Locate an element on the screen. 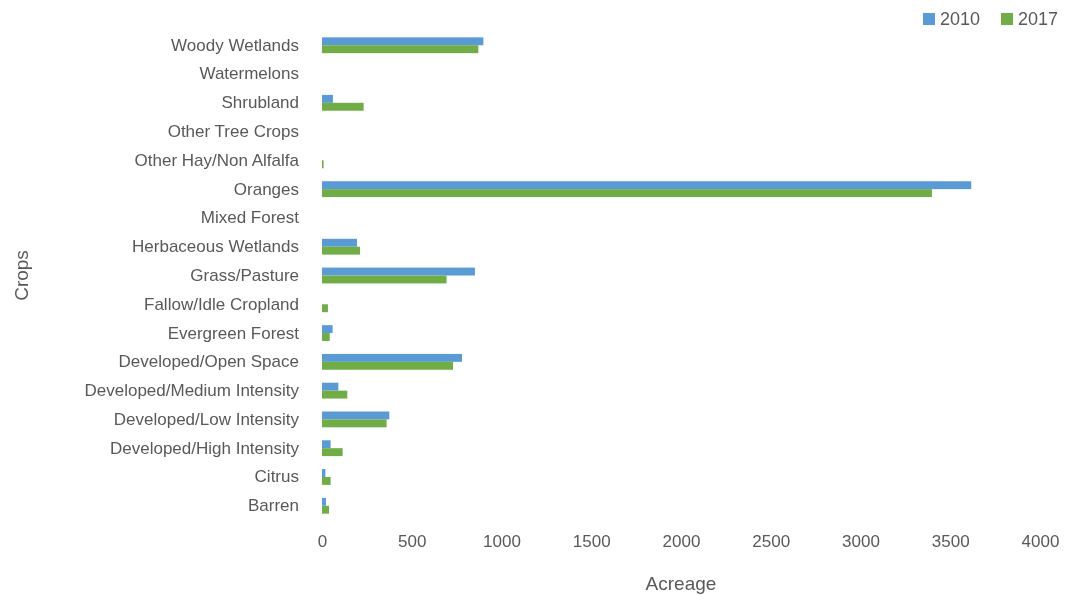  y-tick-label: Watermelons is located at coordinates (249, 74).